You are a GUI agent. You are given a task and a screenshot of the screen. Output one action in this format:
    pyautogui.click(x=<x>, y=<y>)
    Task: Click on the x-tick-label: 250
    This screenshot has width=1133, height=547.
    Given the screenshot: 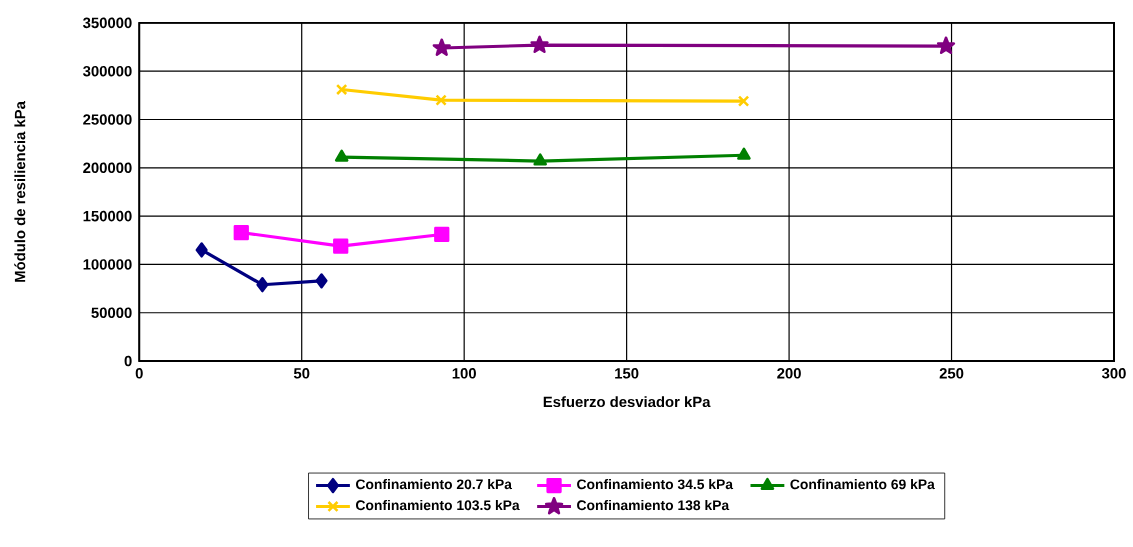 What is the action you would take?
    pyautogui.click(x=951, y=373)
    